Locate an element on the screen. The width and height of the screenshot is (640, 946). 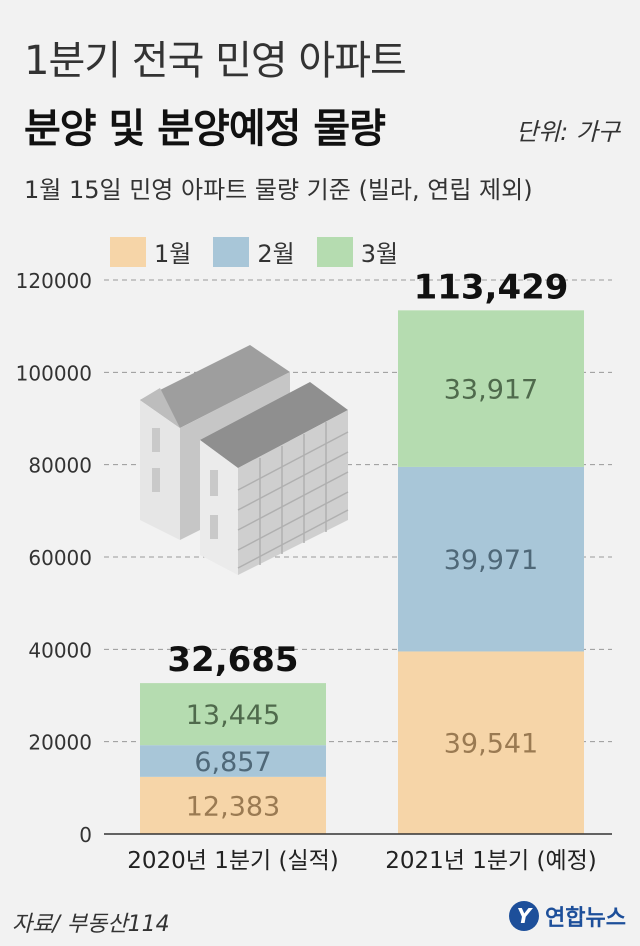
legend-item-feb: 2월 is located at coordinates (254, 251).